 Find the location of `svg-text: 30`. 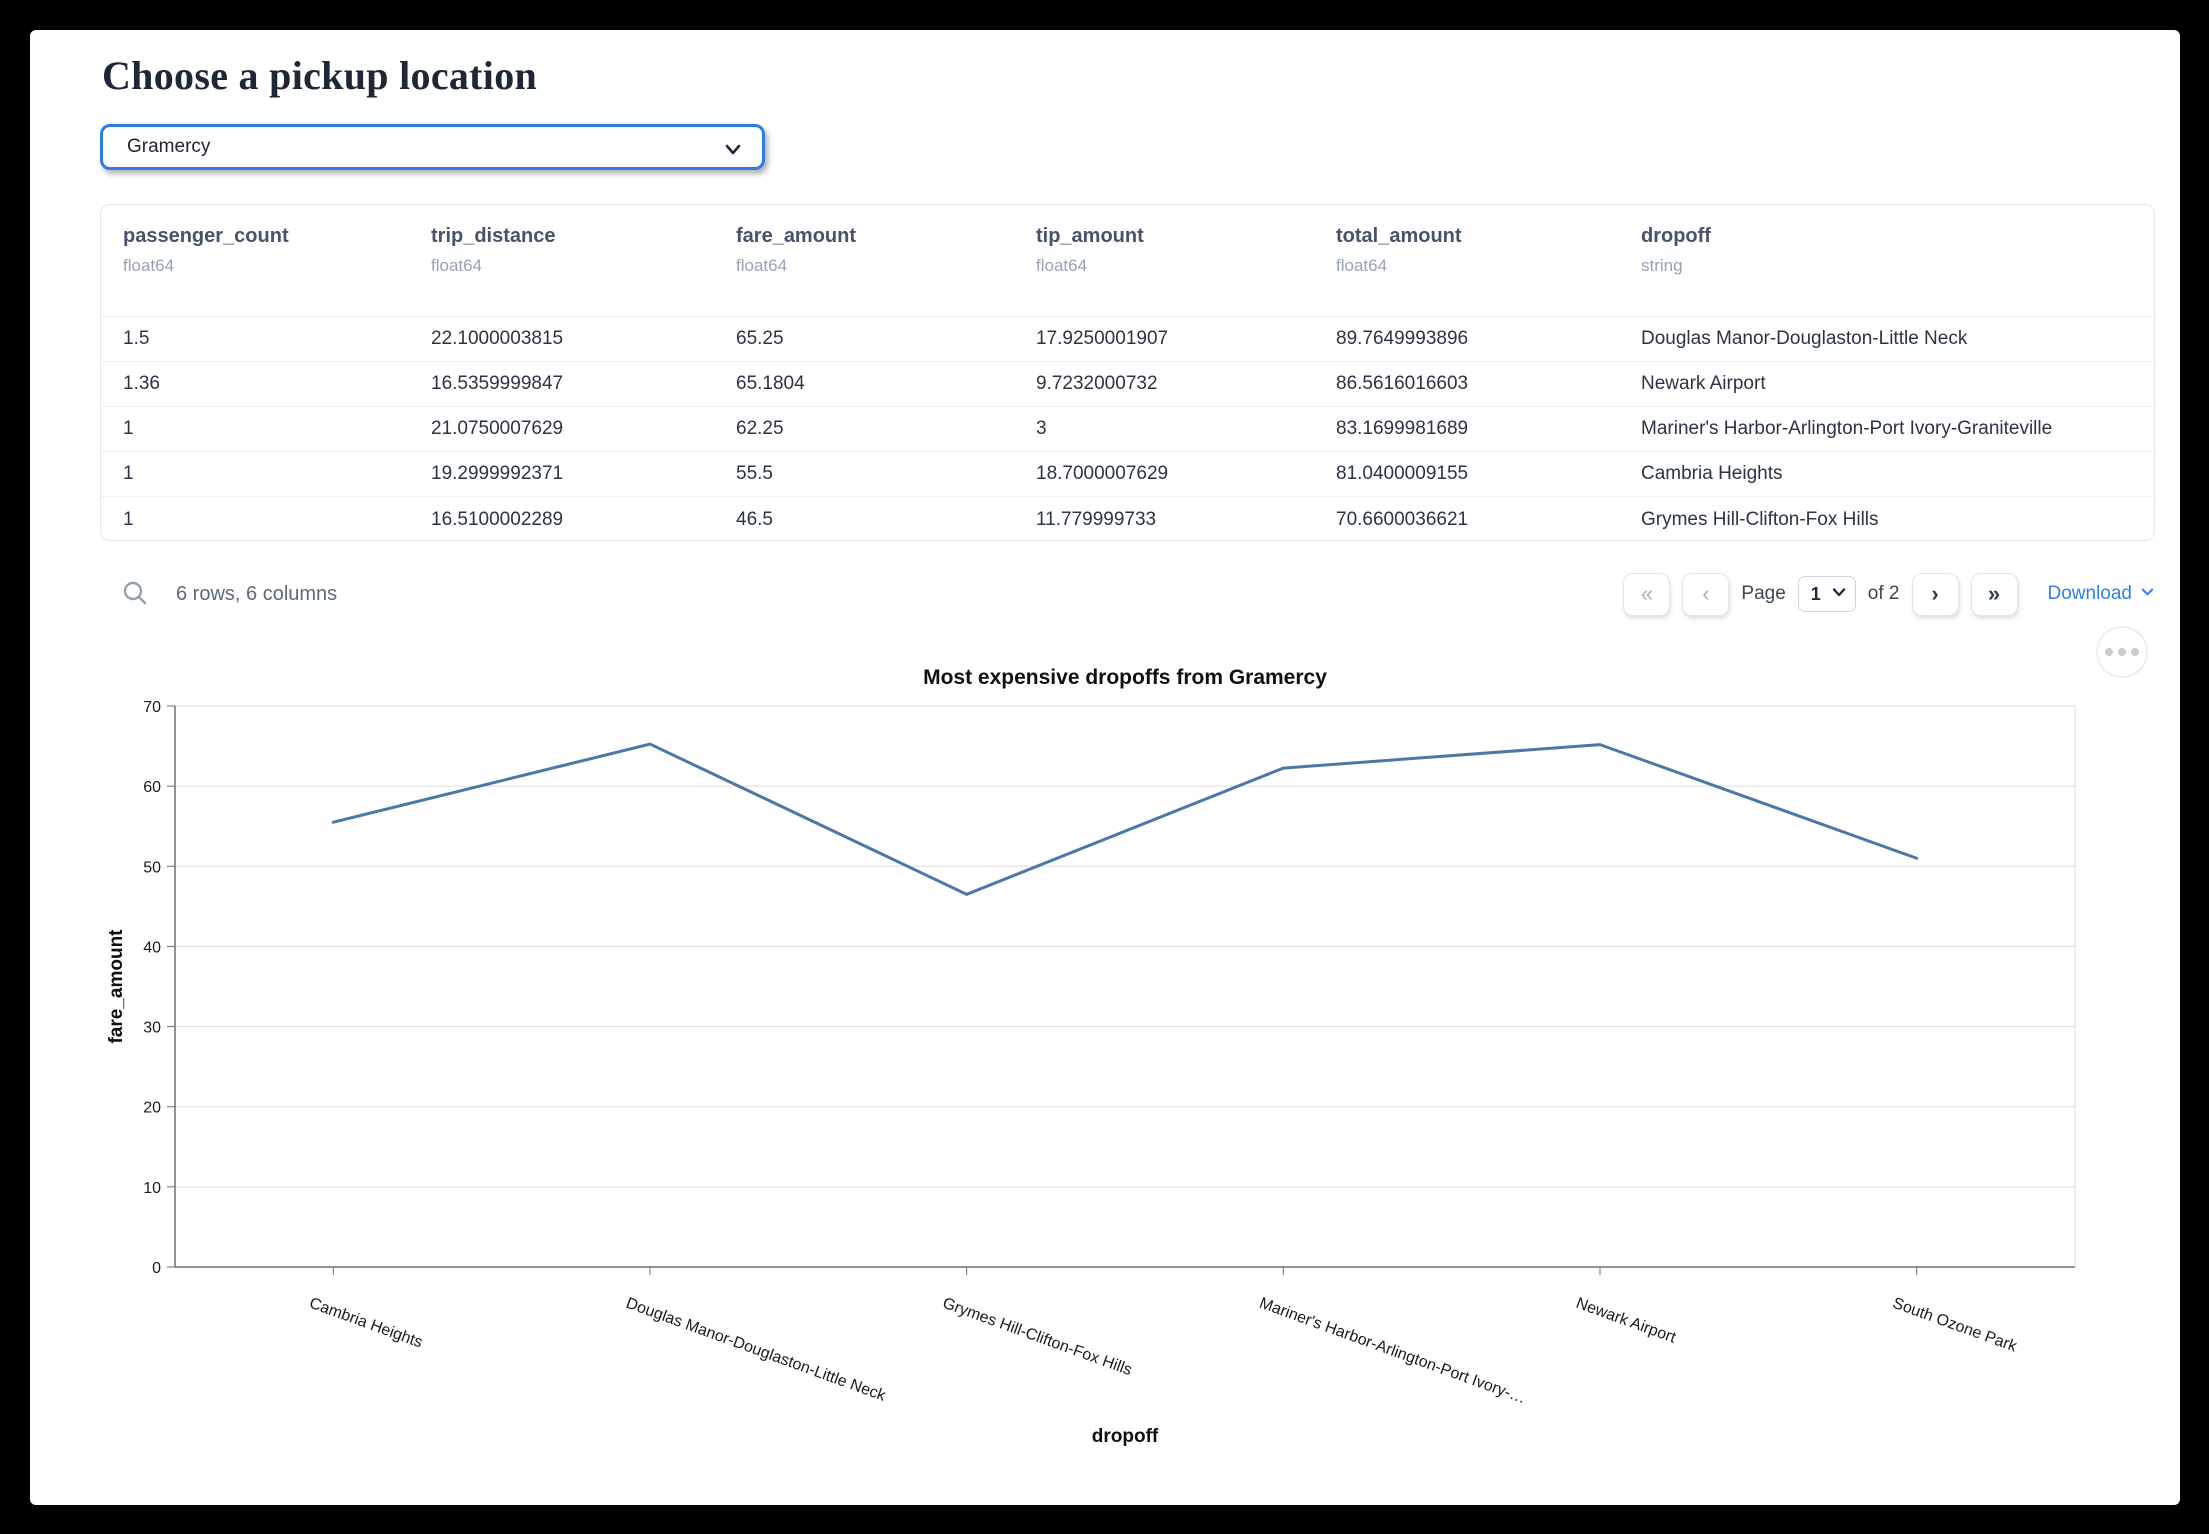

svg-text: 30 is located at coordinates (152, 1028).